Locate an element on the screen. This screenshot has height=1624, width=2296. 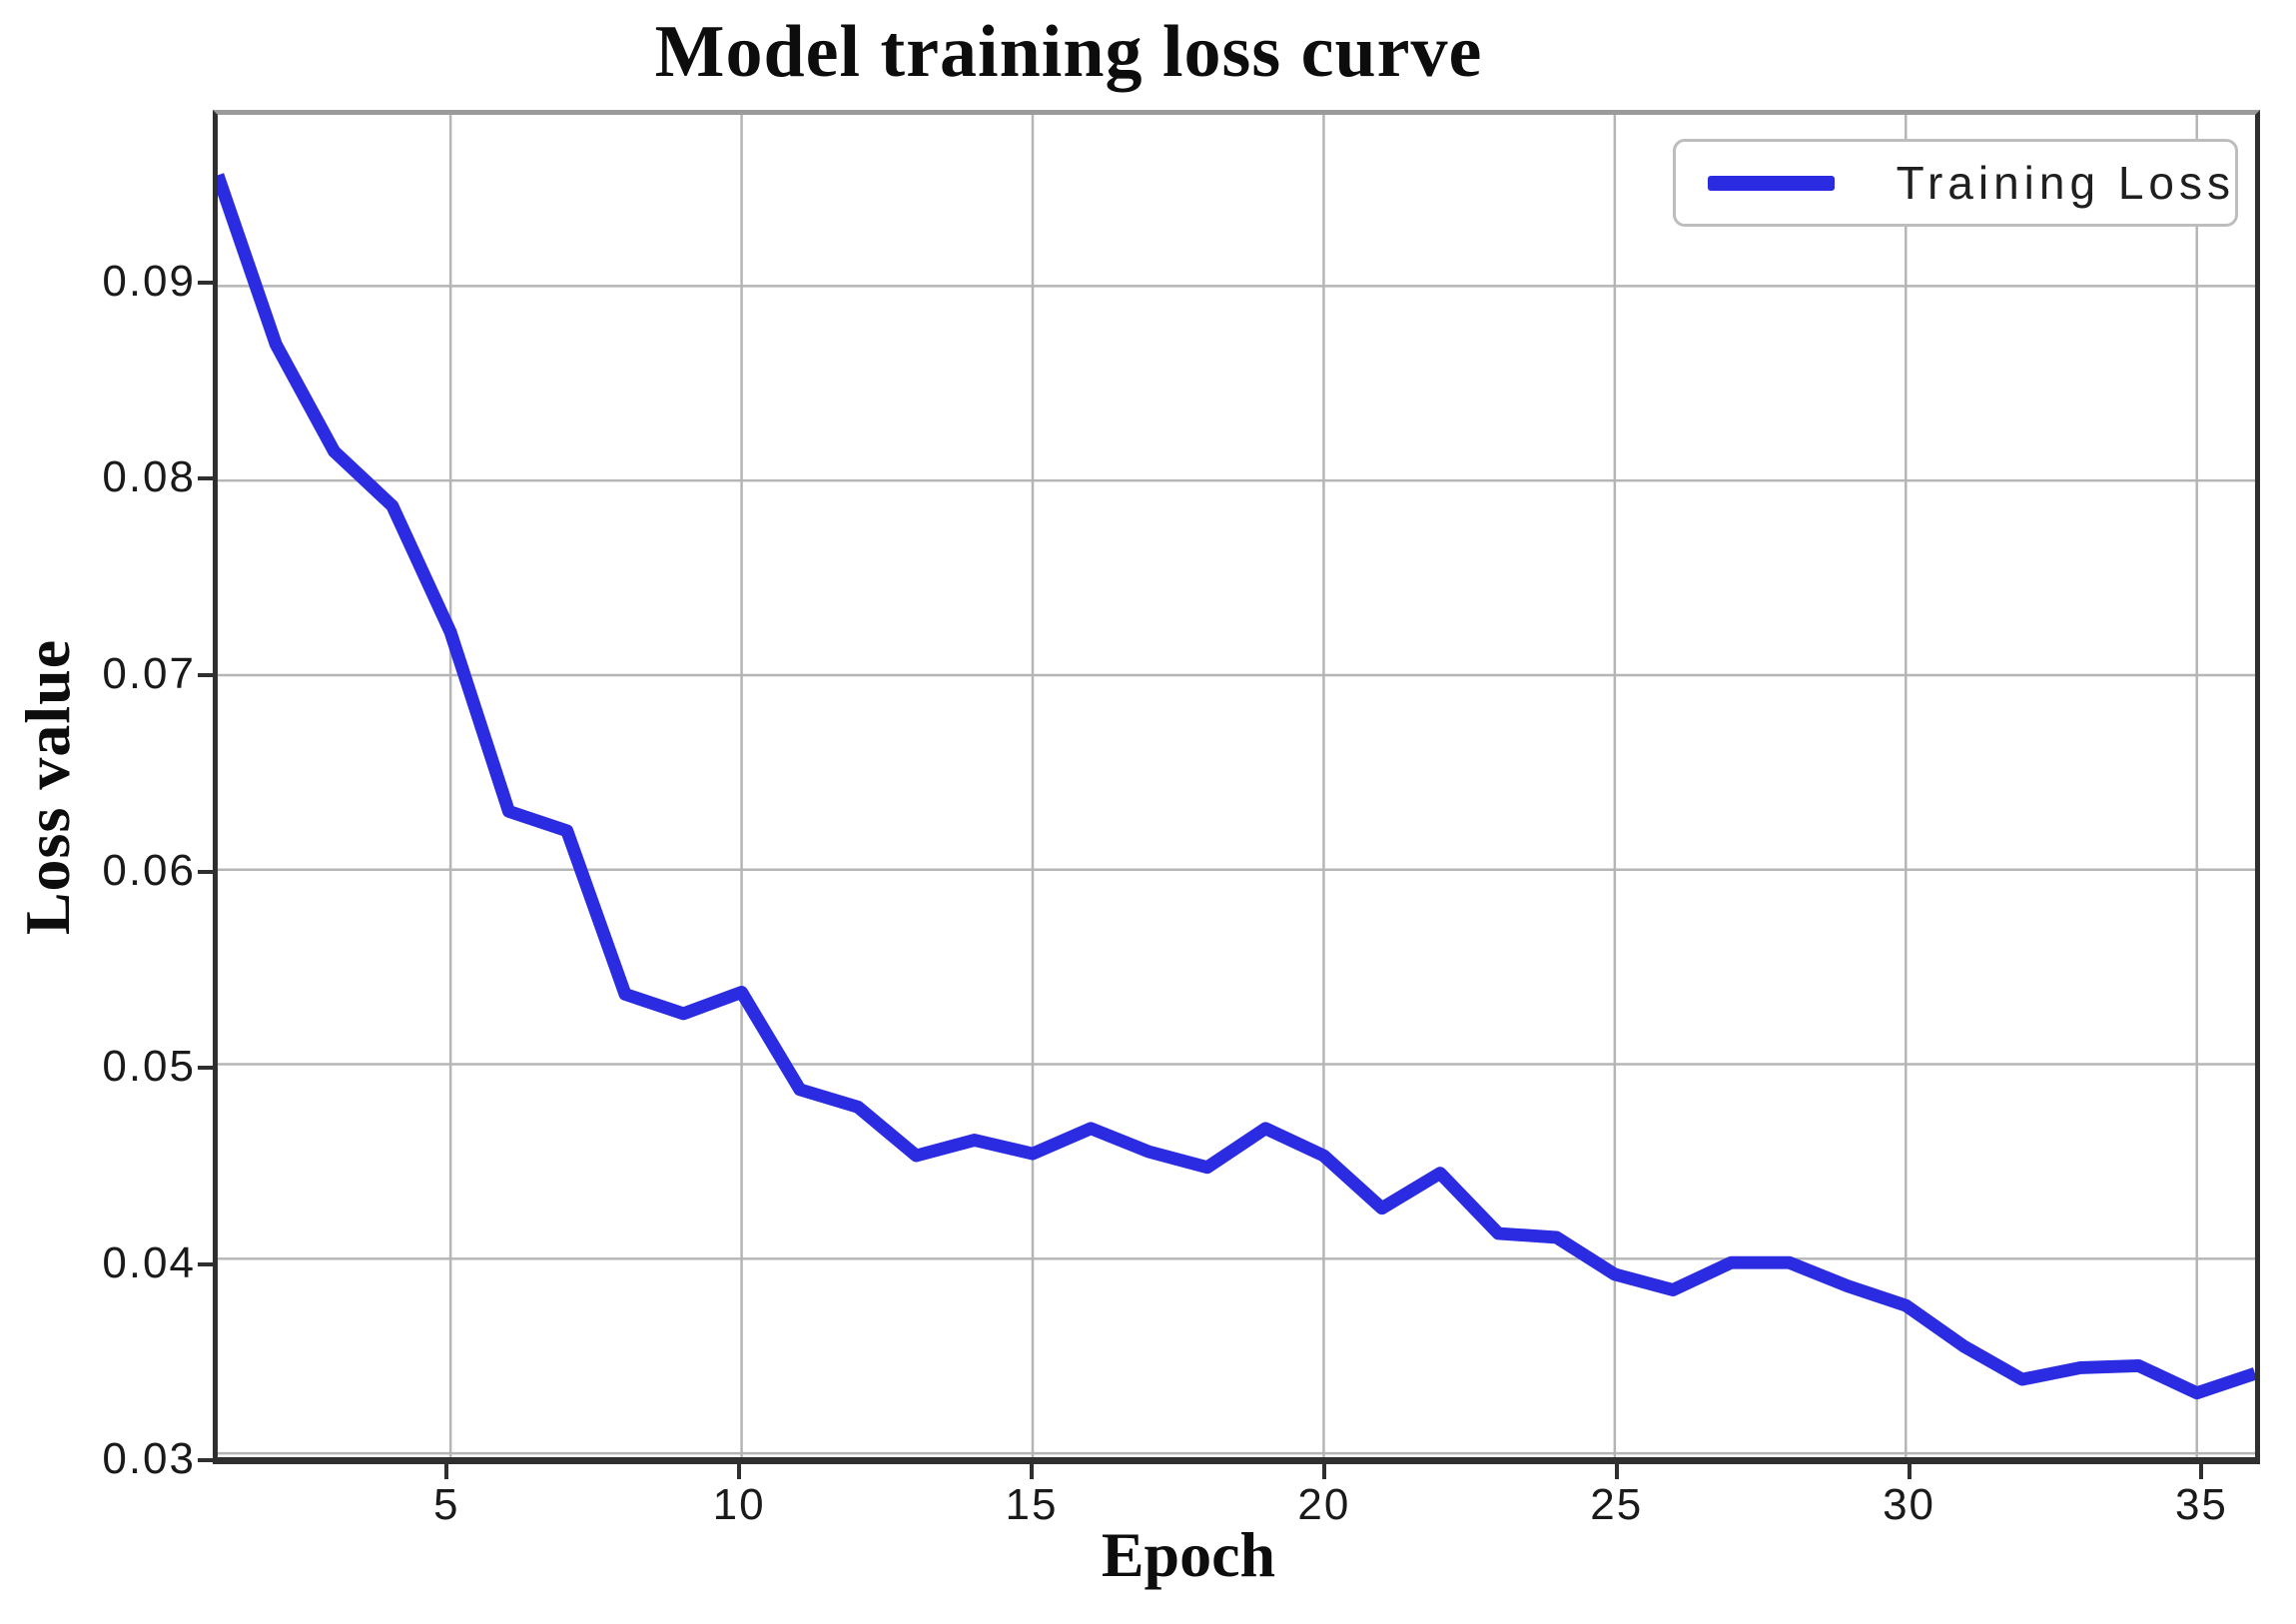
legend-line-sample is located at coordinates (1772, 183).